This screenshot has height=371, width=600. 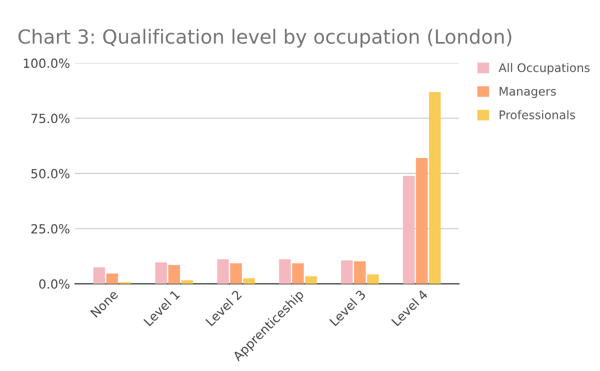 What do you see at coordinates (50, 119) in the screenshot?
I see `y-tick-label: 75.0%` at bounding box center [50, 119].